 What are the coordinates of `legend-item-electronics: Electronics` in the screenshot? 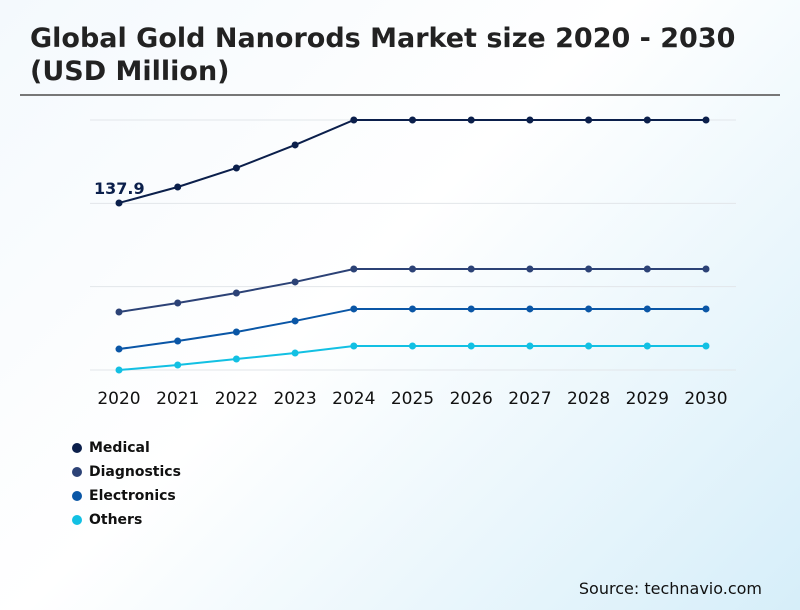 It's located at (126, 496).